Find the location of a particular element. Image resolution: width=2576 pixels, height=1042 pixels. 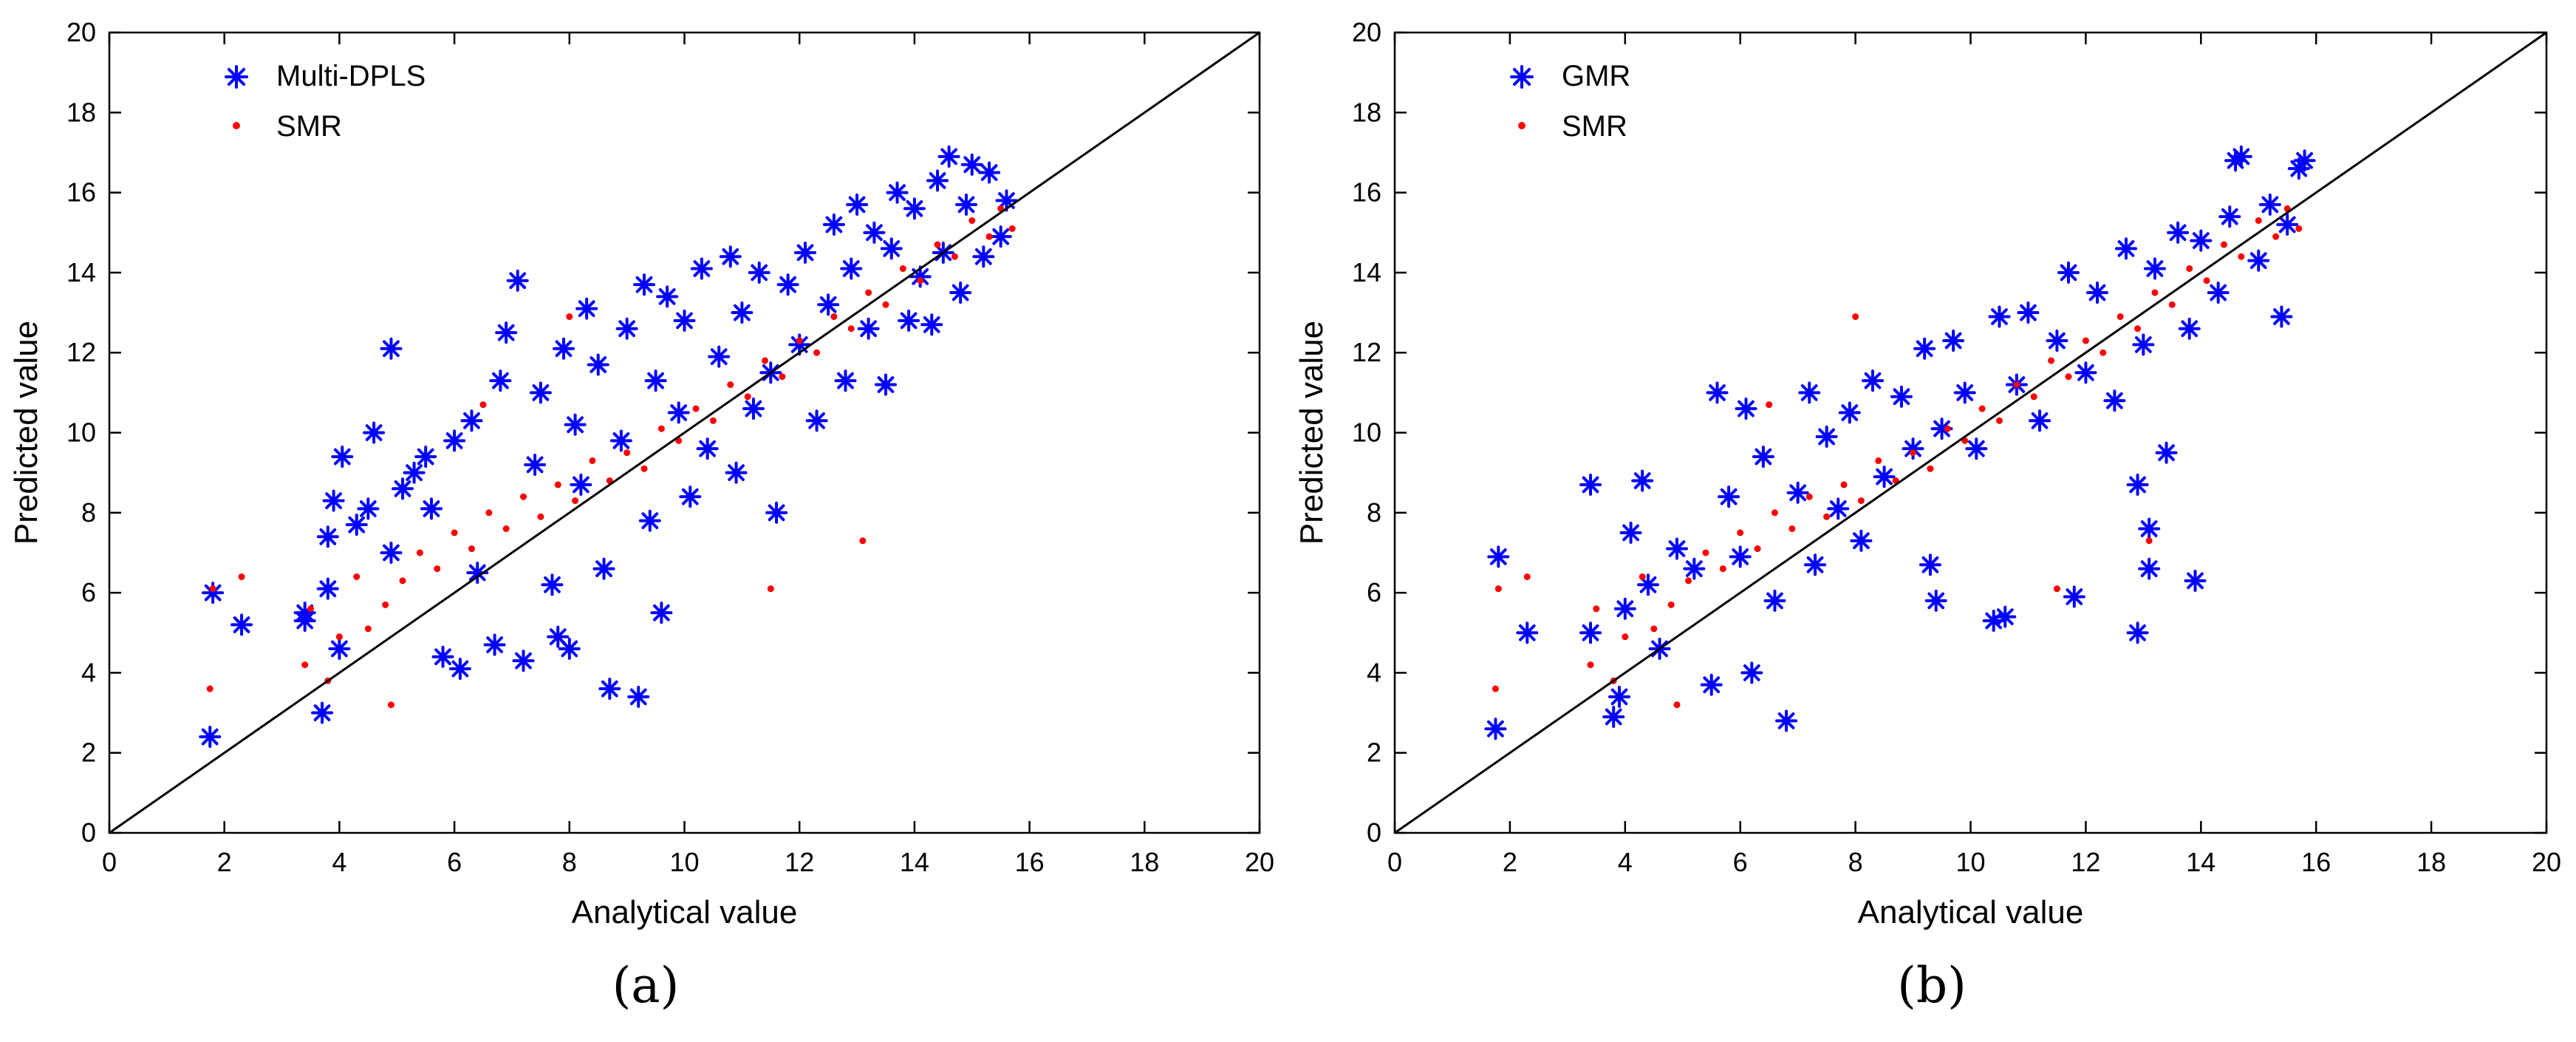

y-tick-label: 2 is located at coordinates (1374, 753).